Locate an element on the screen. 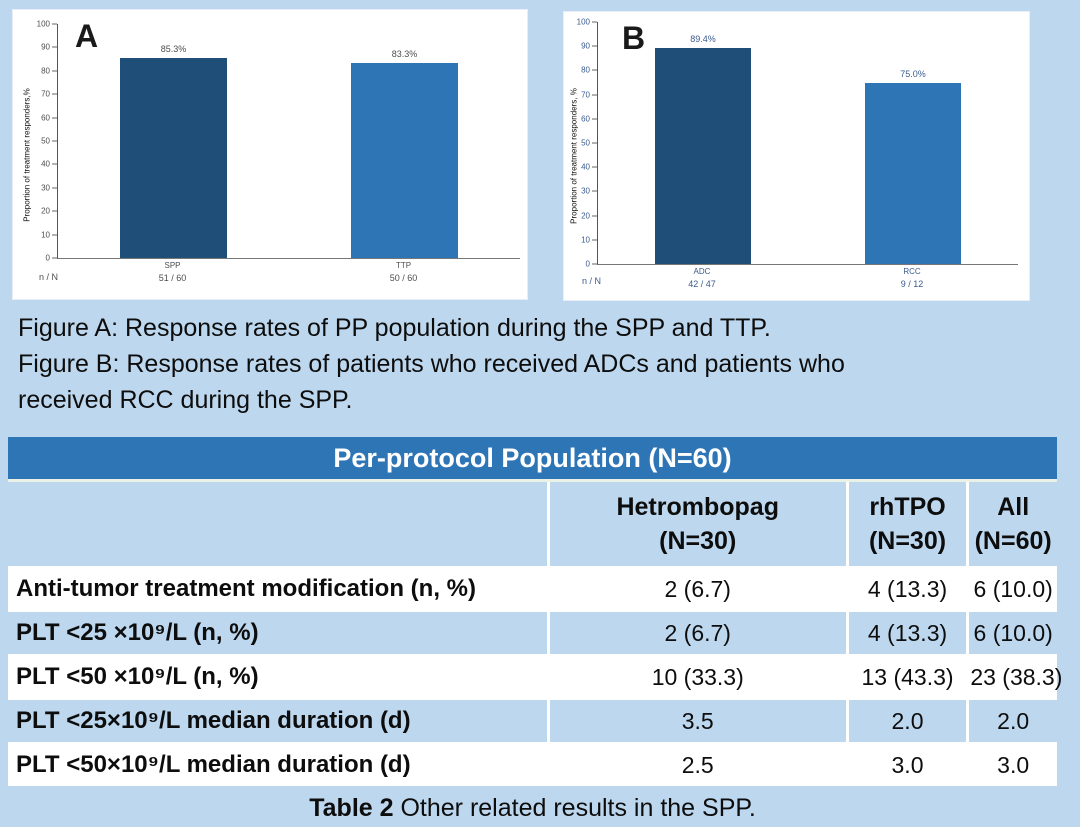 Image resolution: width=1080 pixels, height=827 pixels. table-title-row: Per-protocol Population (N=60) is located at coordinates (532, 459).